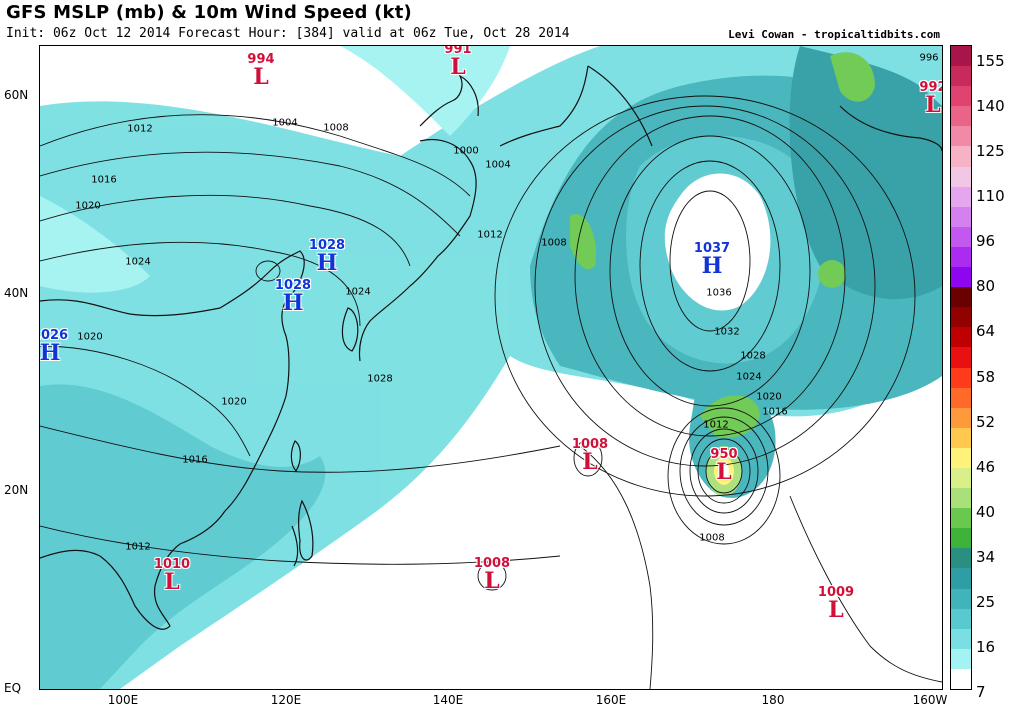 This screenshot has height=715, width=1024. Describe the element at coordinates (261, 71) in the screenshot. I see `low-pressure-center: 994 L` at that location.